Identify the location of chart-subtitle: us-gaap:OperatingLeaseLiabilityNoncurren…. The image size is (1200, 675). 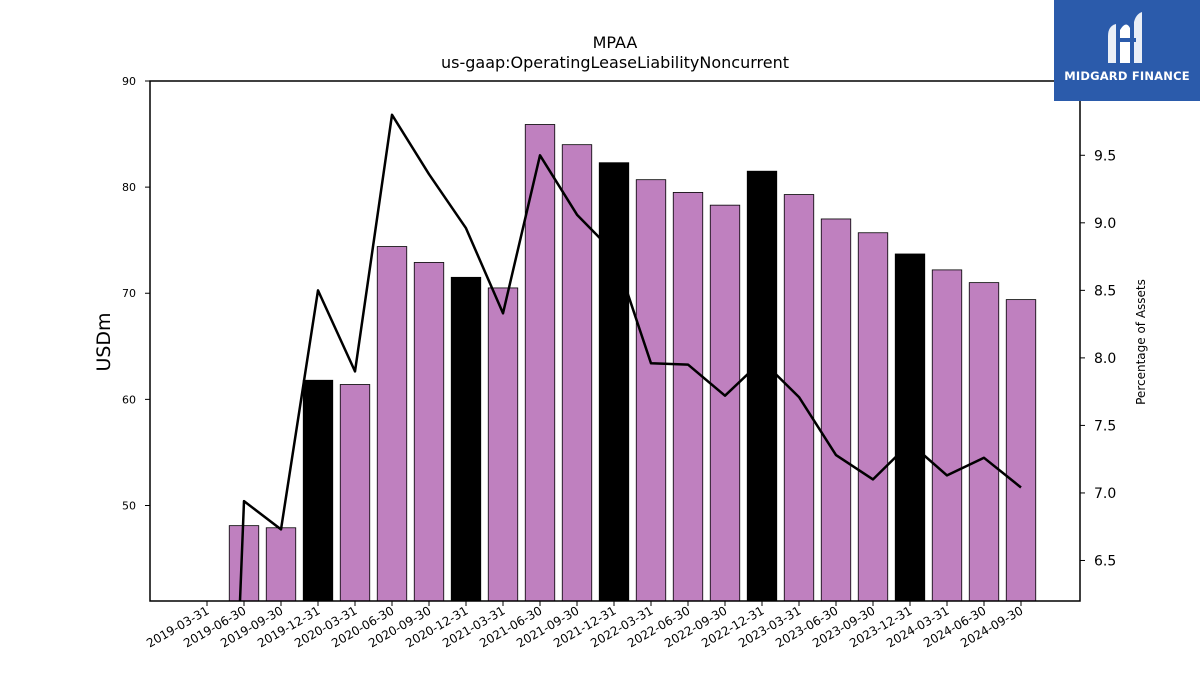
(615, 62).